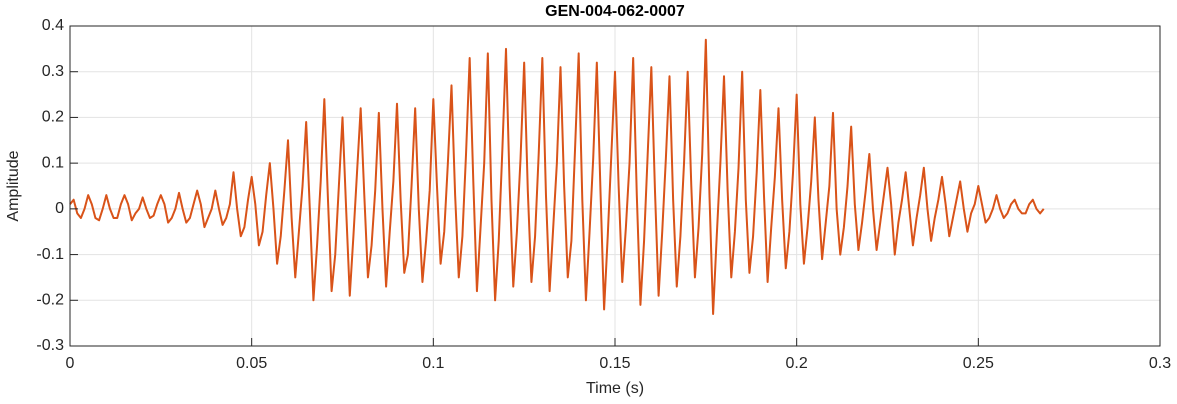 This screenshot has height=404, width=1177. Describe the element at coordinates (50, 254) in the screenshot. I see `y-tick-label: -0.1` at that location.